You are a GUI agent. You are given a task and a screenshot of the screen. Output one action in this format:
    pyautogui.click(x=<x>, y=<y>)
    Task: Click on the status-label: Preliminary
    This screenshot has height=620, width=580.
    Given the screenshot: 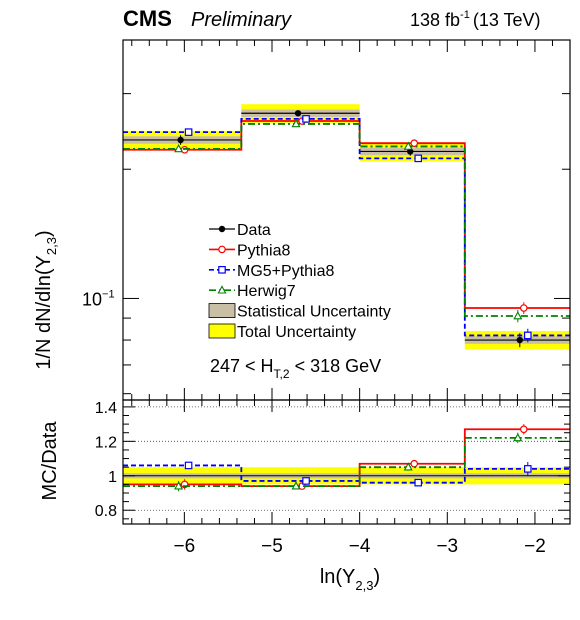 What is the action you would take?
    pyautogui.click(x=241, y=20)
    